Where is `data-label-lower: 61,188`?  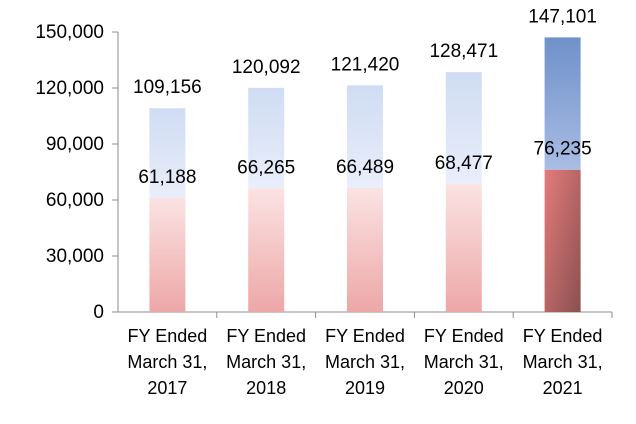 data-label-lower: 61,188 is located at coordinates (167, 177).